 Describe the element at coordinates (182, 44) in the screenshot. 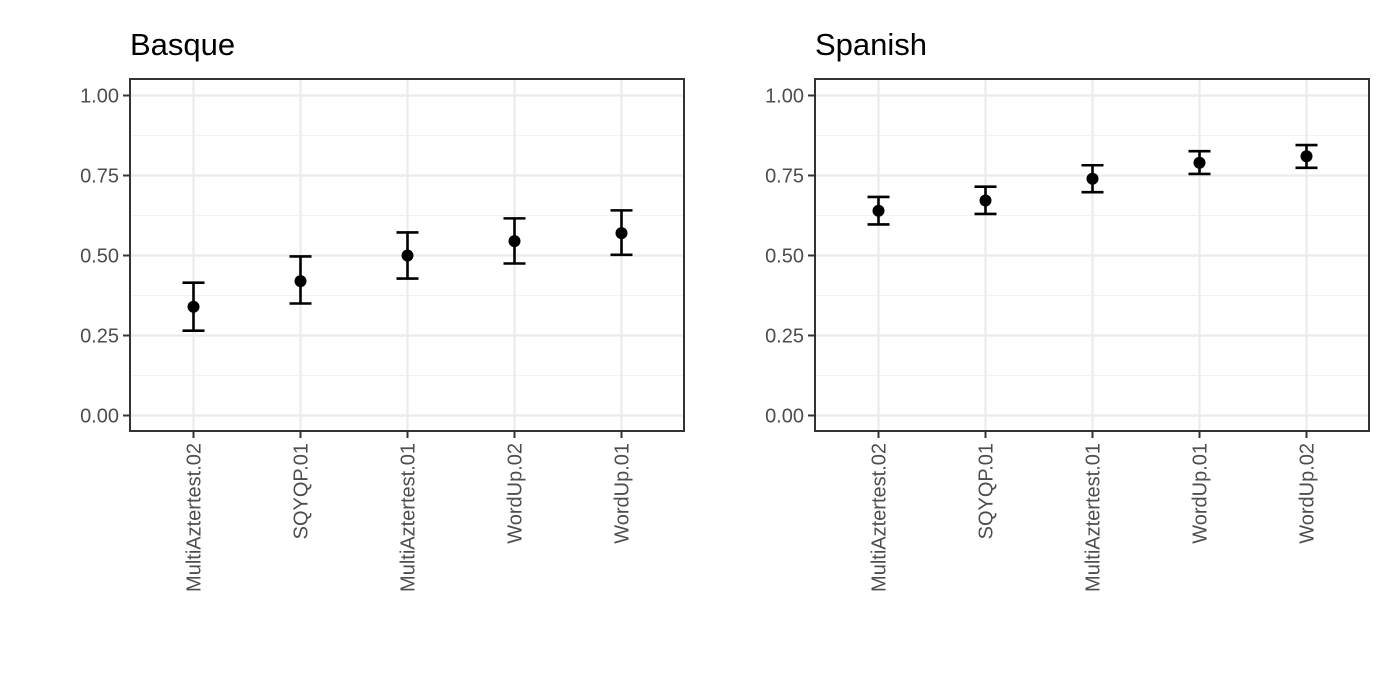

I see `panel-title-basque: Basque` at that location.